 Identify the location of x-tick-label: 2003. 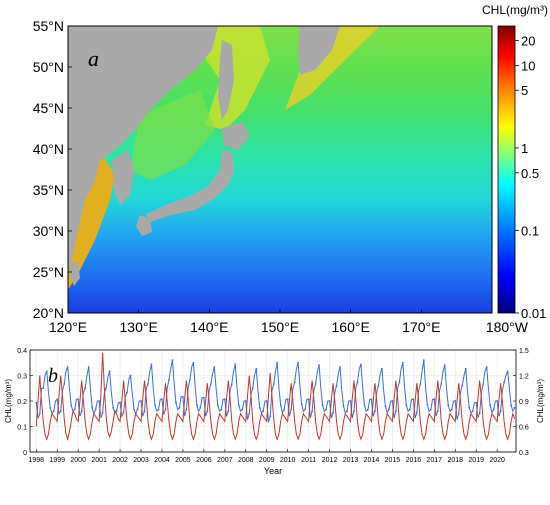
(141, 460).